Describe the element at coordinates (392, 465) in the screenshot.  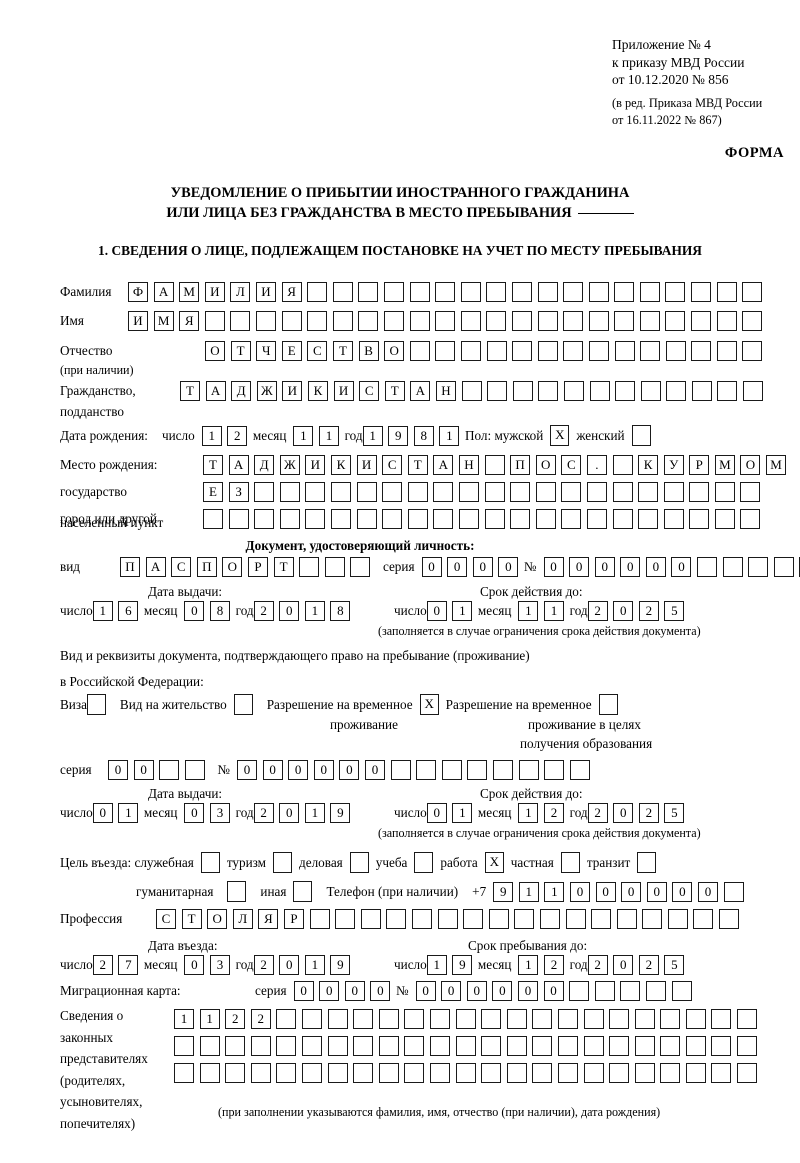
I see `char-cell: С` at that location.